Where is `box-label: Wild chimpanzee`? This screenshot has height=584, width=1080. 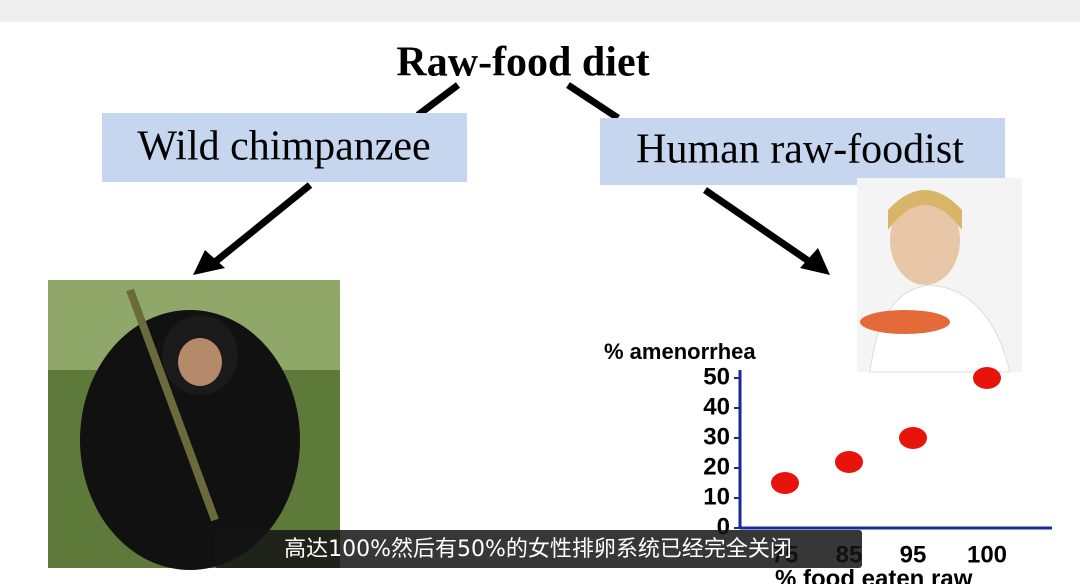
box-label: Wild chimpanzee is located at coordinates (283, 147).